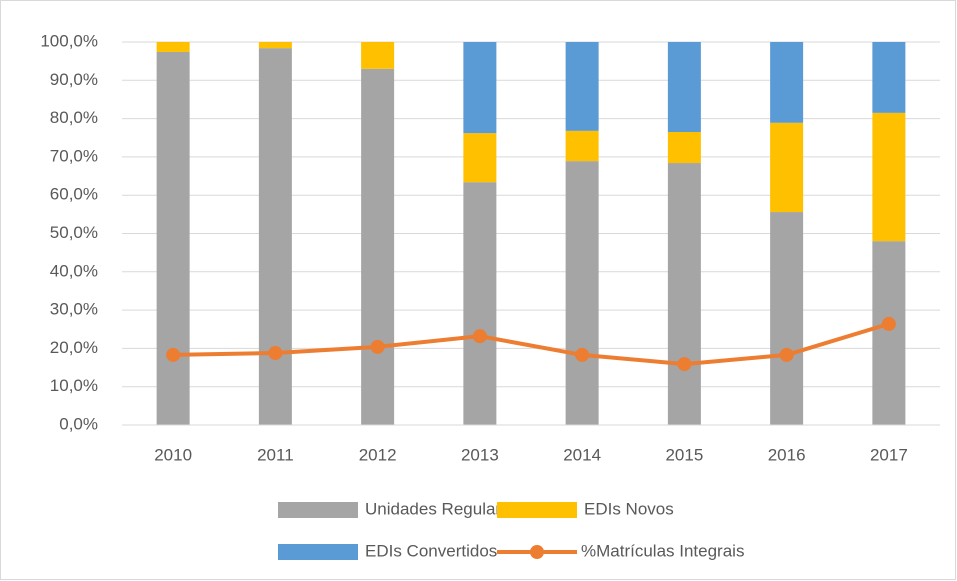  What do you see at coordinates (69, 40) in the screenshot?
I see `y-tick-label: 100,0%` at bounding box center [69, 40].